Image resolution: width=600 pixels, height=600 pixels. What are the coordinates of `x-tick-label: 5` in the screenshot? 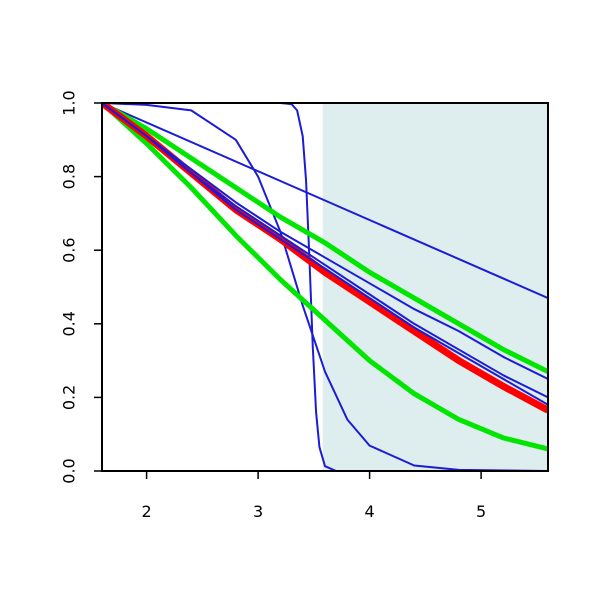 It's located at (481, 511).